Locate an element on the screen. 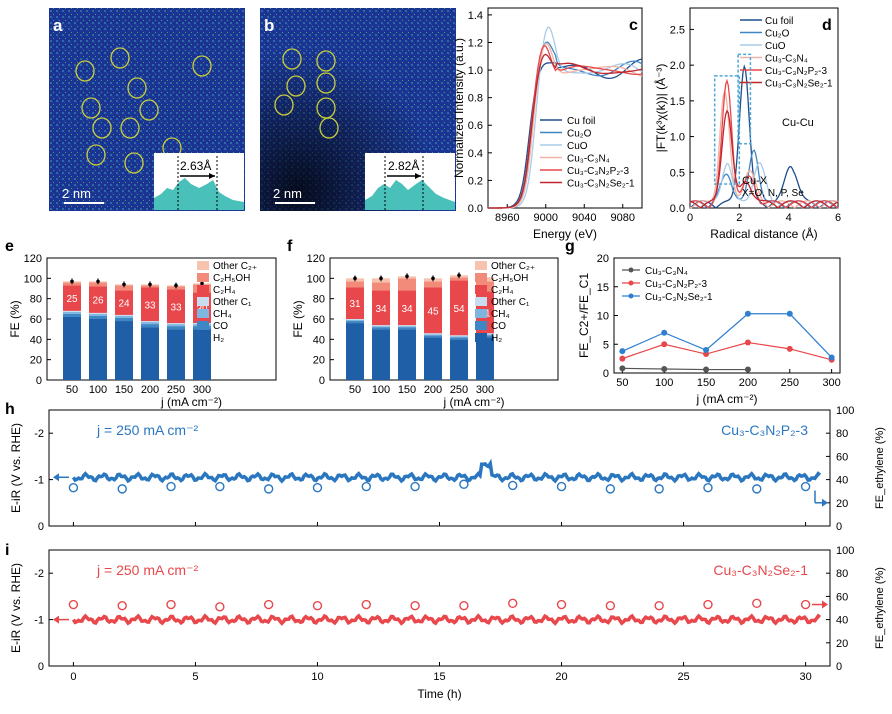 This screenshot has width=892, height=714. panel-letter-b: b is located at coordinates (269, 25).